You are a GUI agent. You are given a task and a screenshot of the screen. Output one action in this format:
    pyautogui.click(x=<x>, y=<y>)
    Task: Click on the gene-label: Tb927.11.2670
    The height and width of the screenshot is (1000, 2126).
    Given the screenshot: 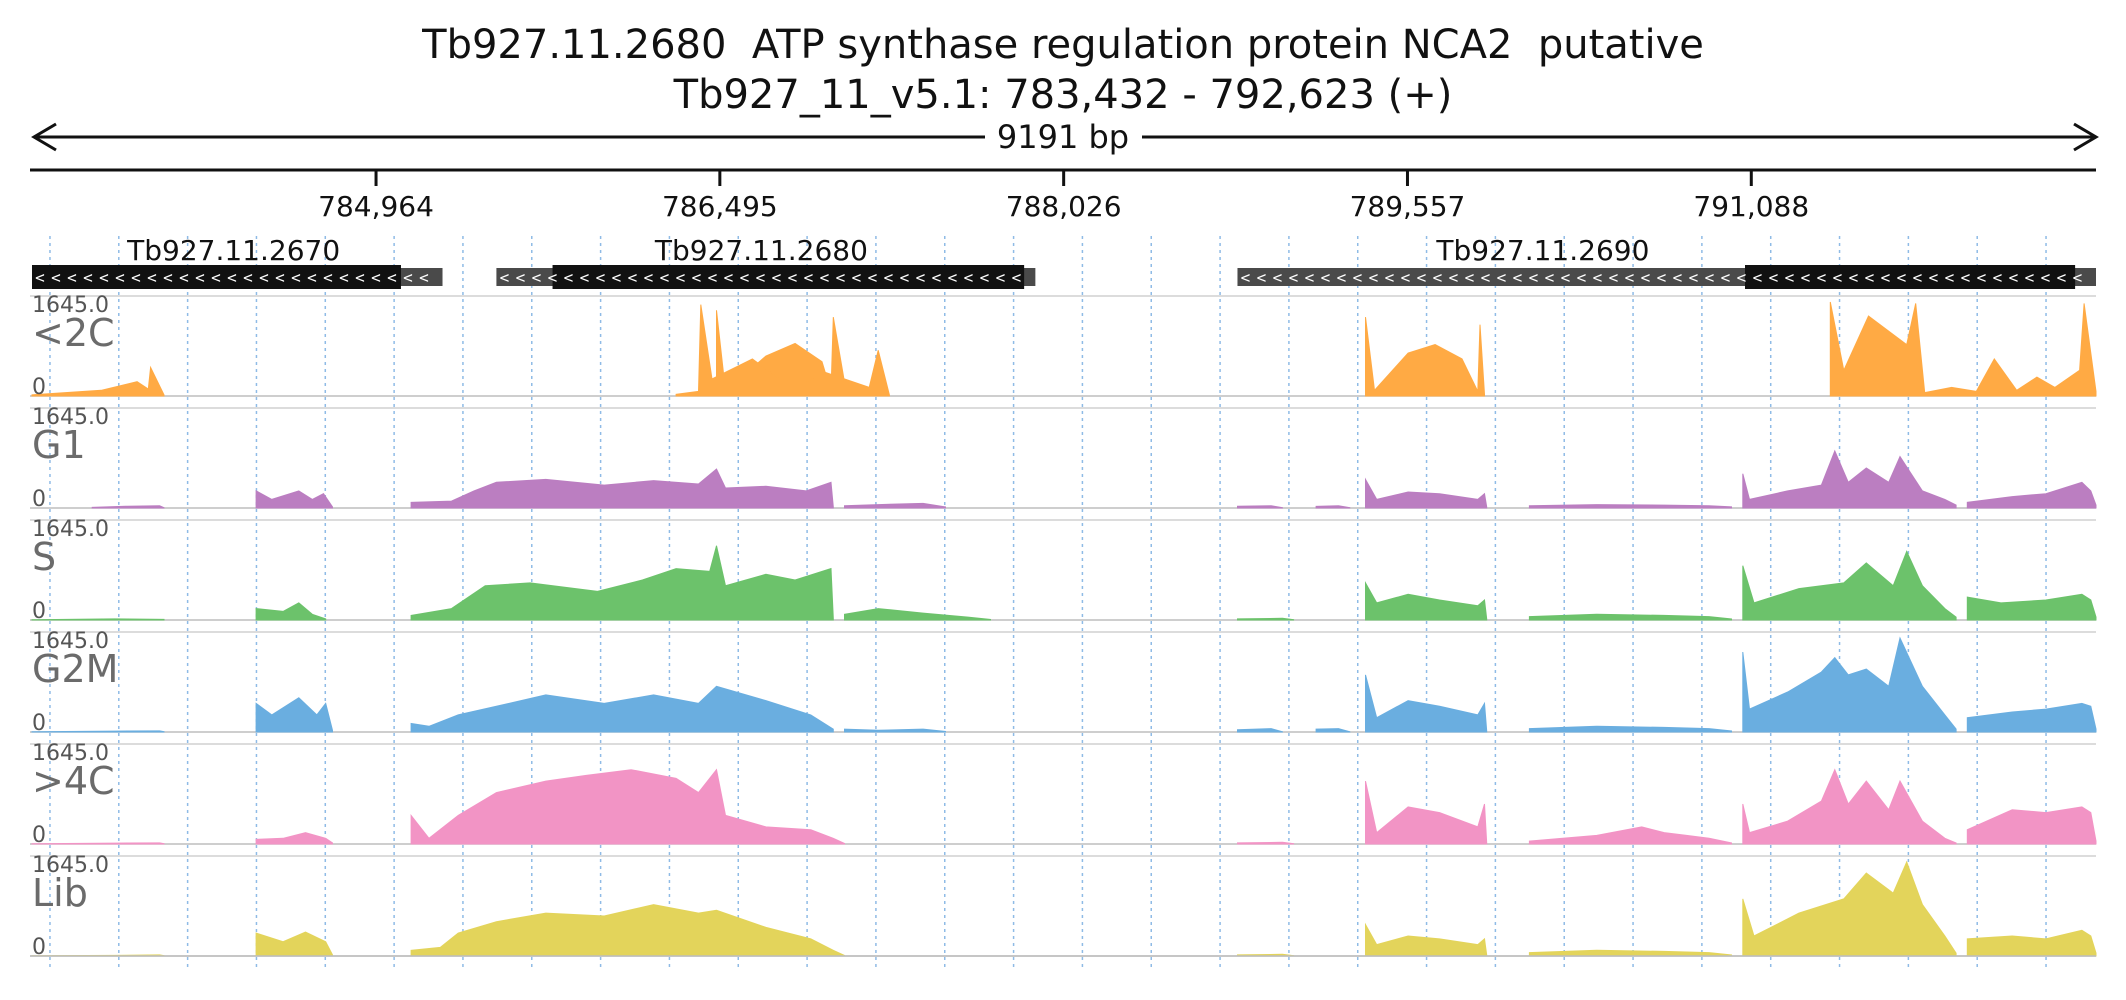 What is the action you would take?
    pyautogui.click(x=233, y=250)
    